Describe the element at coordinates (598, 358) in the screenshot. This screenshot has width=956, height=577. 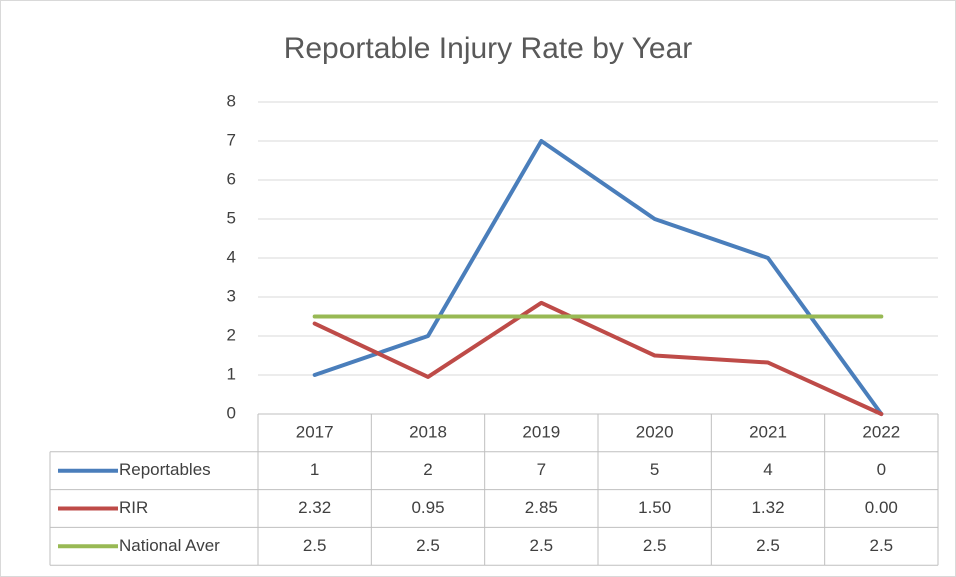
I see `series-line` at that location.